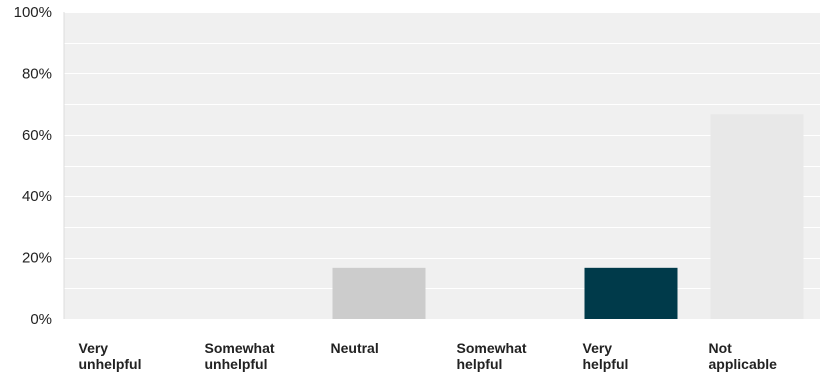 The width and height of the screenshot is (820, 376). What do you see at coordinates (37, 73) in the screenshot?
I see `y-tick-label: 80%` at bounding box center [37, 73].